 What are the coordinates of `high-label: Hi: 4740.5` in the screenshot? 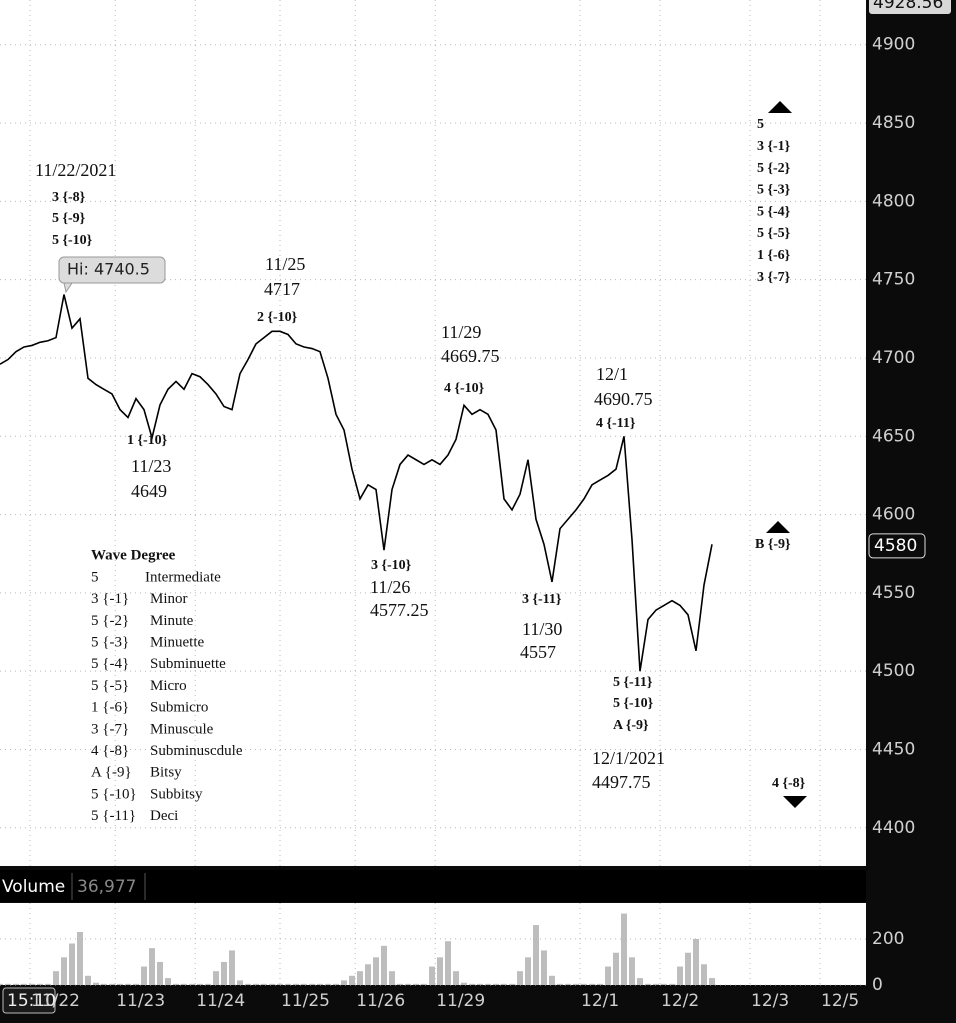 It's located at (108, 269).